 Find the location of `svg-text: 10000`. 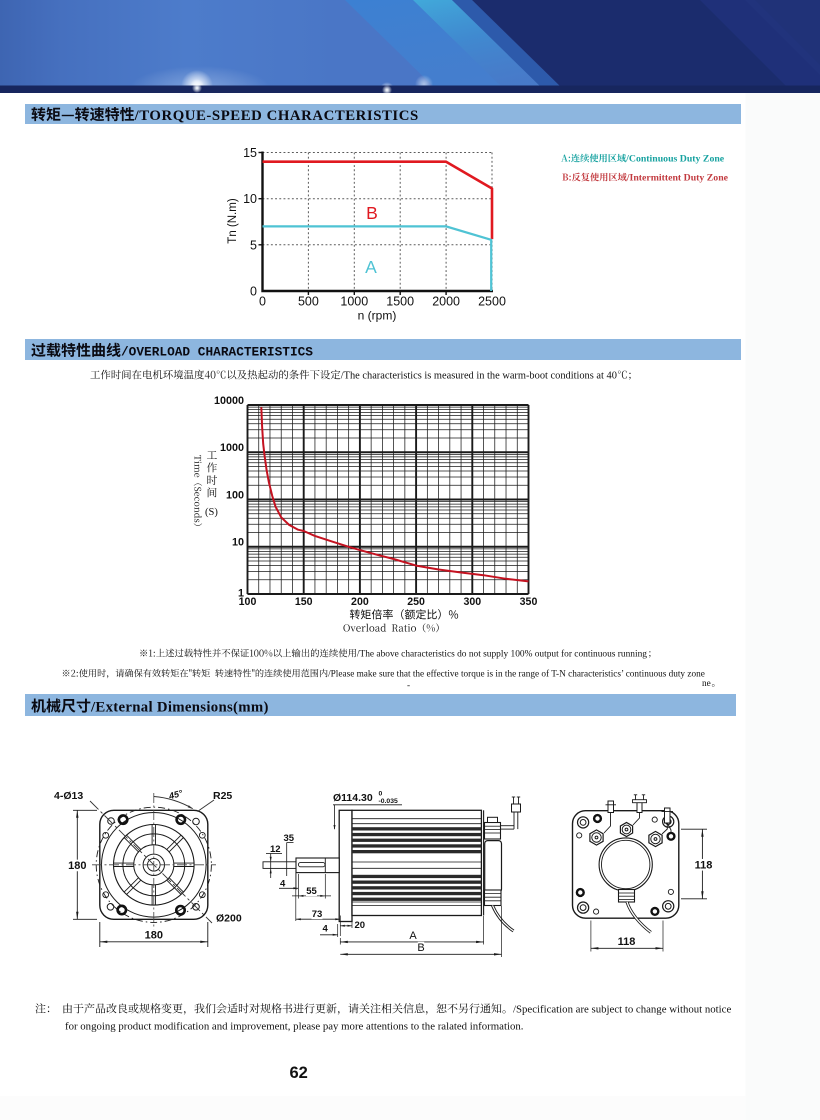

svg-text: 10000 is located at coordinates (229, 401).